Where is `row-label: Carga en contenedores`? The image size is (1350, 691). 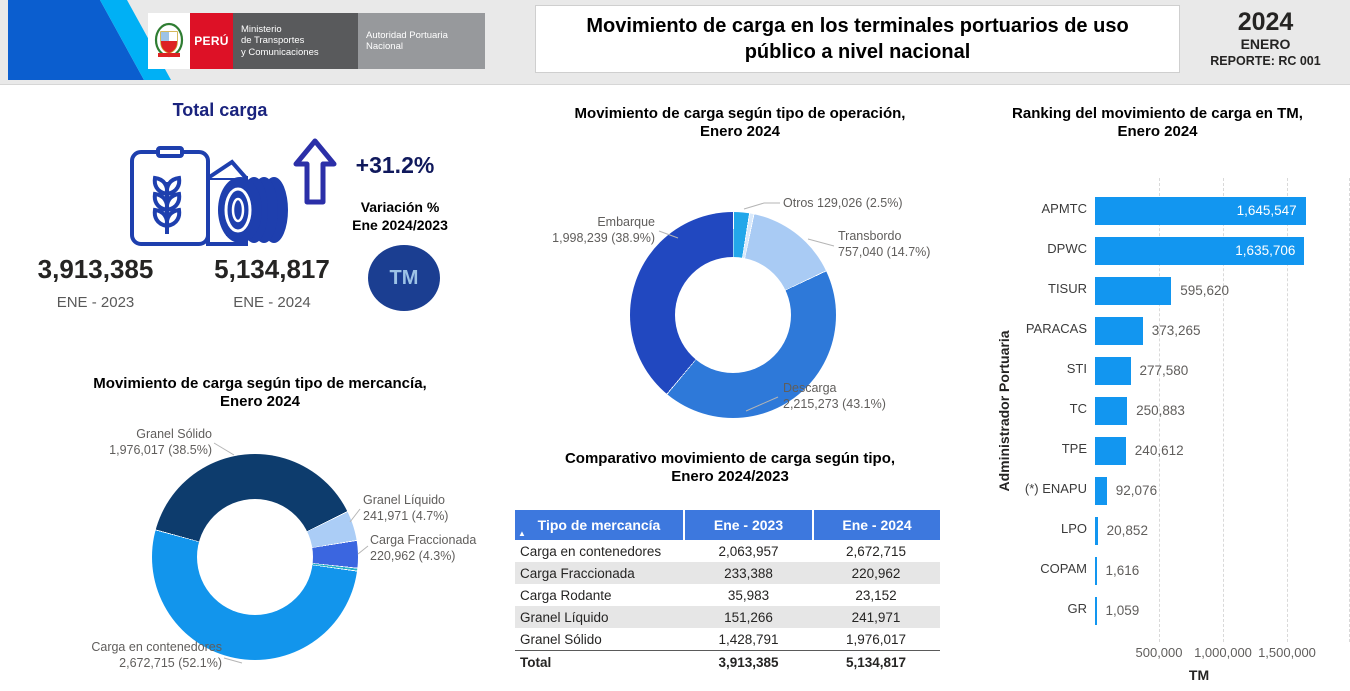
row-label: Carga en contenedores is located at coordinates (591, 551).